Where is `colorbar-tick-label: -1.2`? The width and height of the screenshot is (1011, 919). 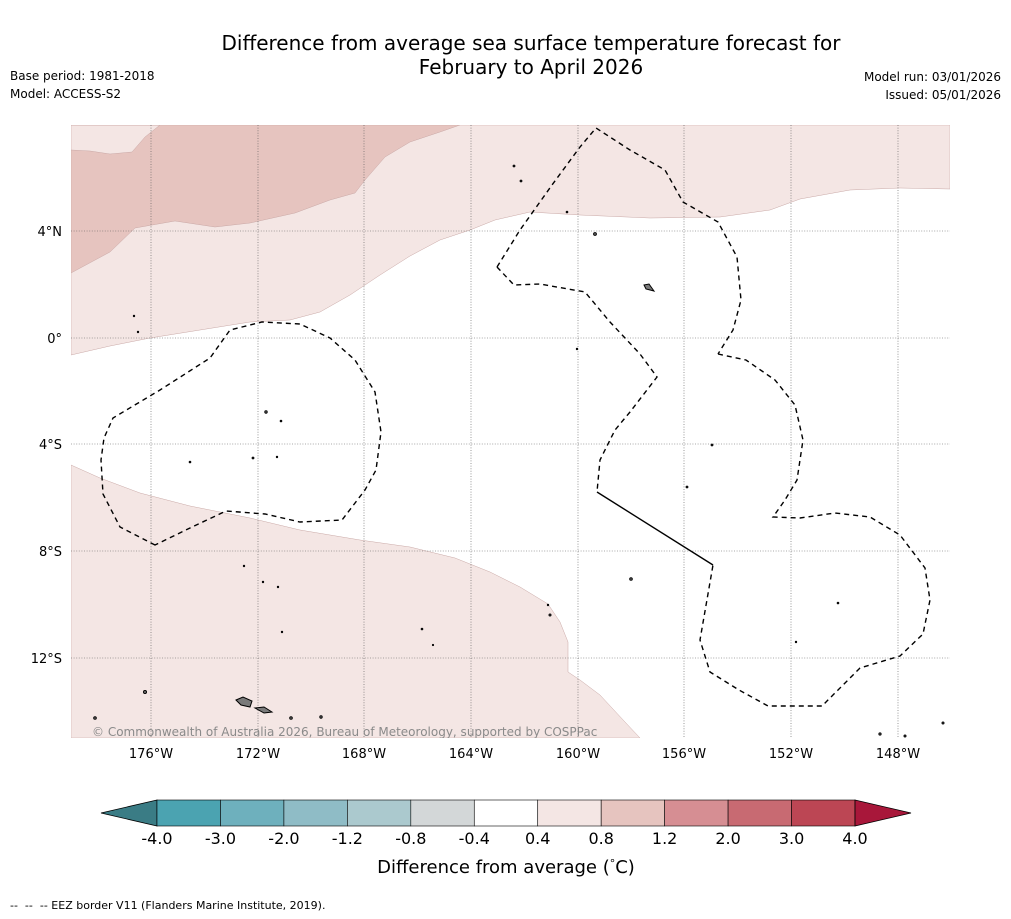 colorbar-tick-label: -1.2 is located at coordinates (347, 838).